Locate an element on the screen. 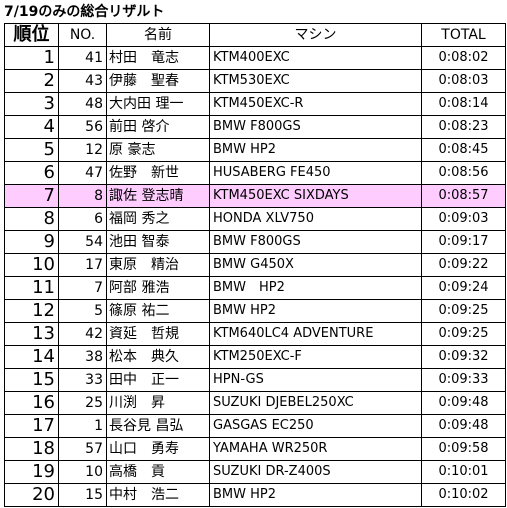 Image resolution: width=507 pixels, height=508 pixels. name-cell: 松本 典久 is located at coordinates (158, 357).